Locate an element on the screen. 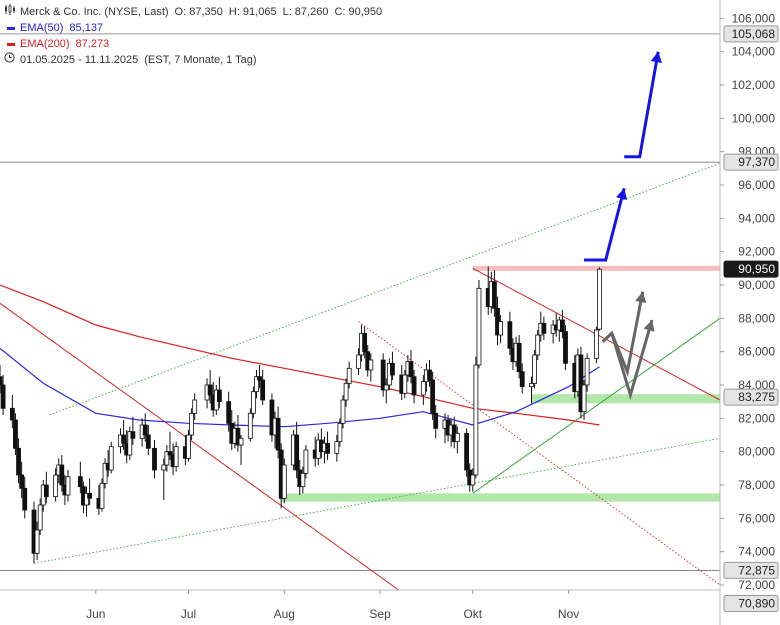 This screenshot has width=780, height=625. ema50-swatch is located at coordinates (11, 28).